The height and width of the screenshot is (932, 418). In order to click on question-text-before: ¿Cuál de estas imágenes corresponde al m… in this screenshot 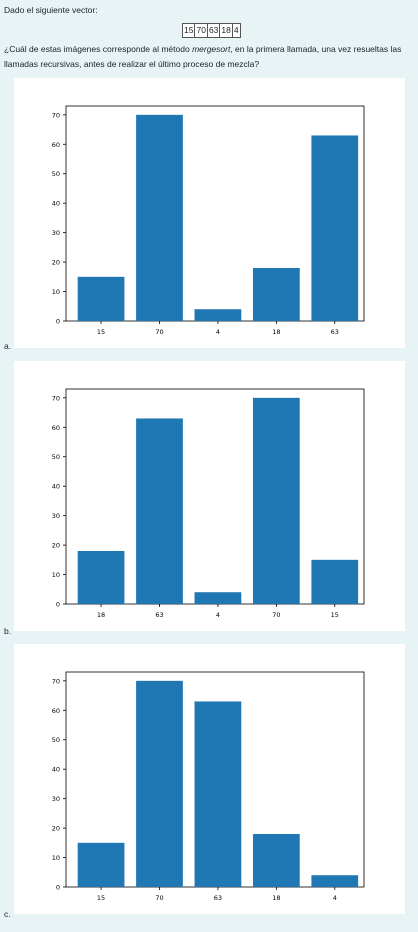, I will do `click(98, 49)`.